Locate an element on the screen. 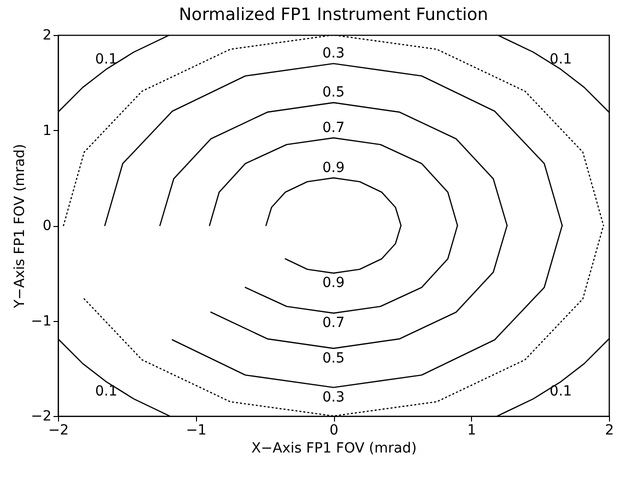 The height and width of the screenshot is (481, 638). x-axis-title: X−Axis FP1 FOV (mrad) is located at coordinates (334, 448).